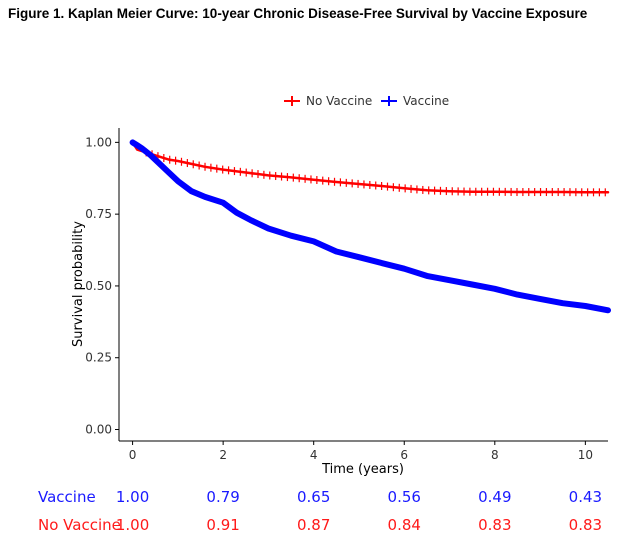  Describe the element at coordinates (339, 101) in the screenshot. I see `legend-no-vaccine-label: No Vaccine` at that location.